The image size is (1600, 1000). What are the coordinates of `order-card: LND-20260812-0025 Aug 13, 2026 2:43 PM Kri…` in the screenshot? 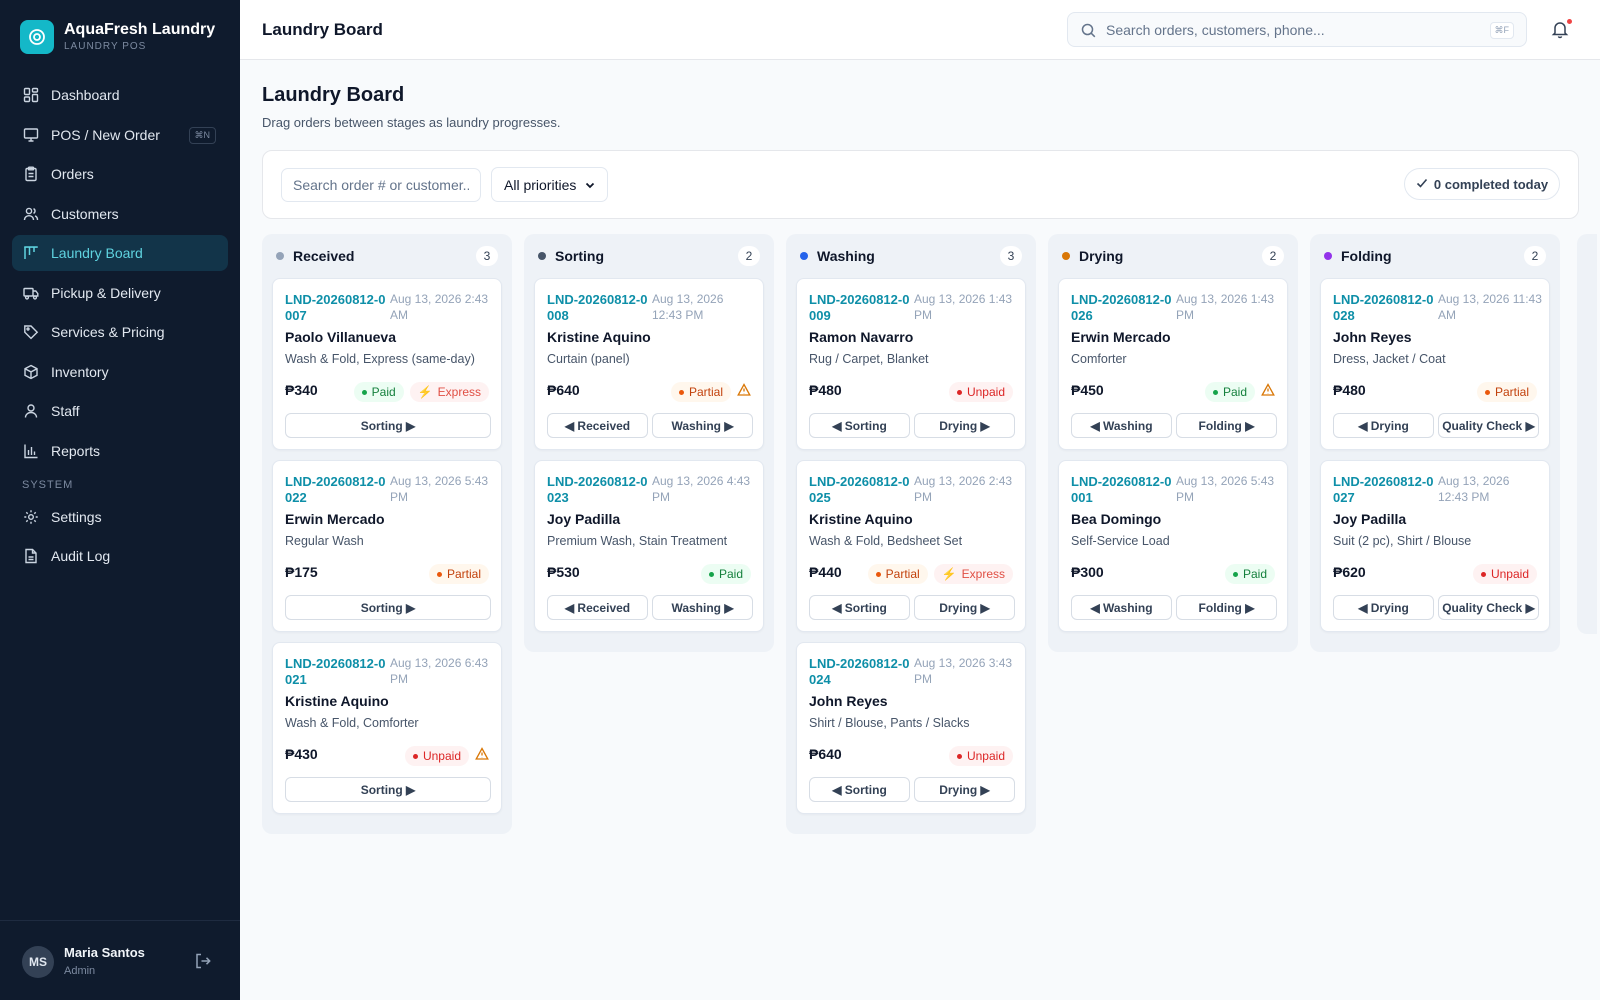 It's located at (911, 546).